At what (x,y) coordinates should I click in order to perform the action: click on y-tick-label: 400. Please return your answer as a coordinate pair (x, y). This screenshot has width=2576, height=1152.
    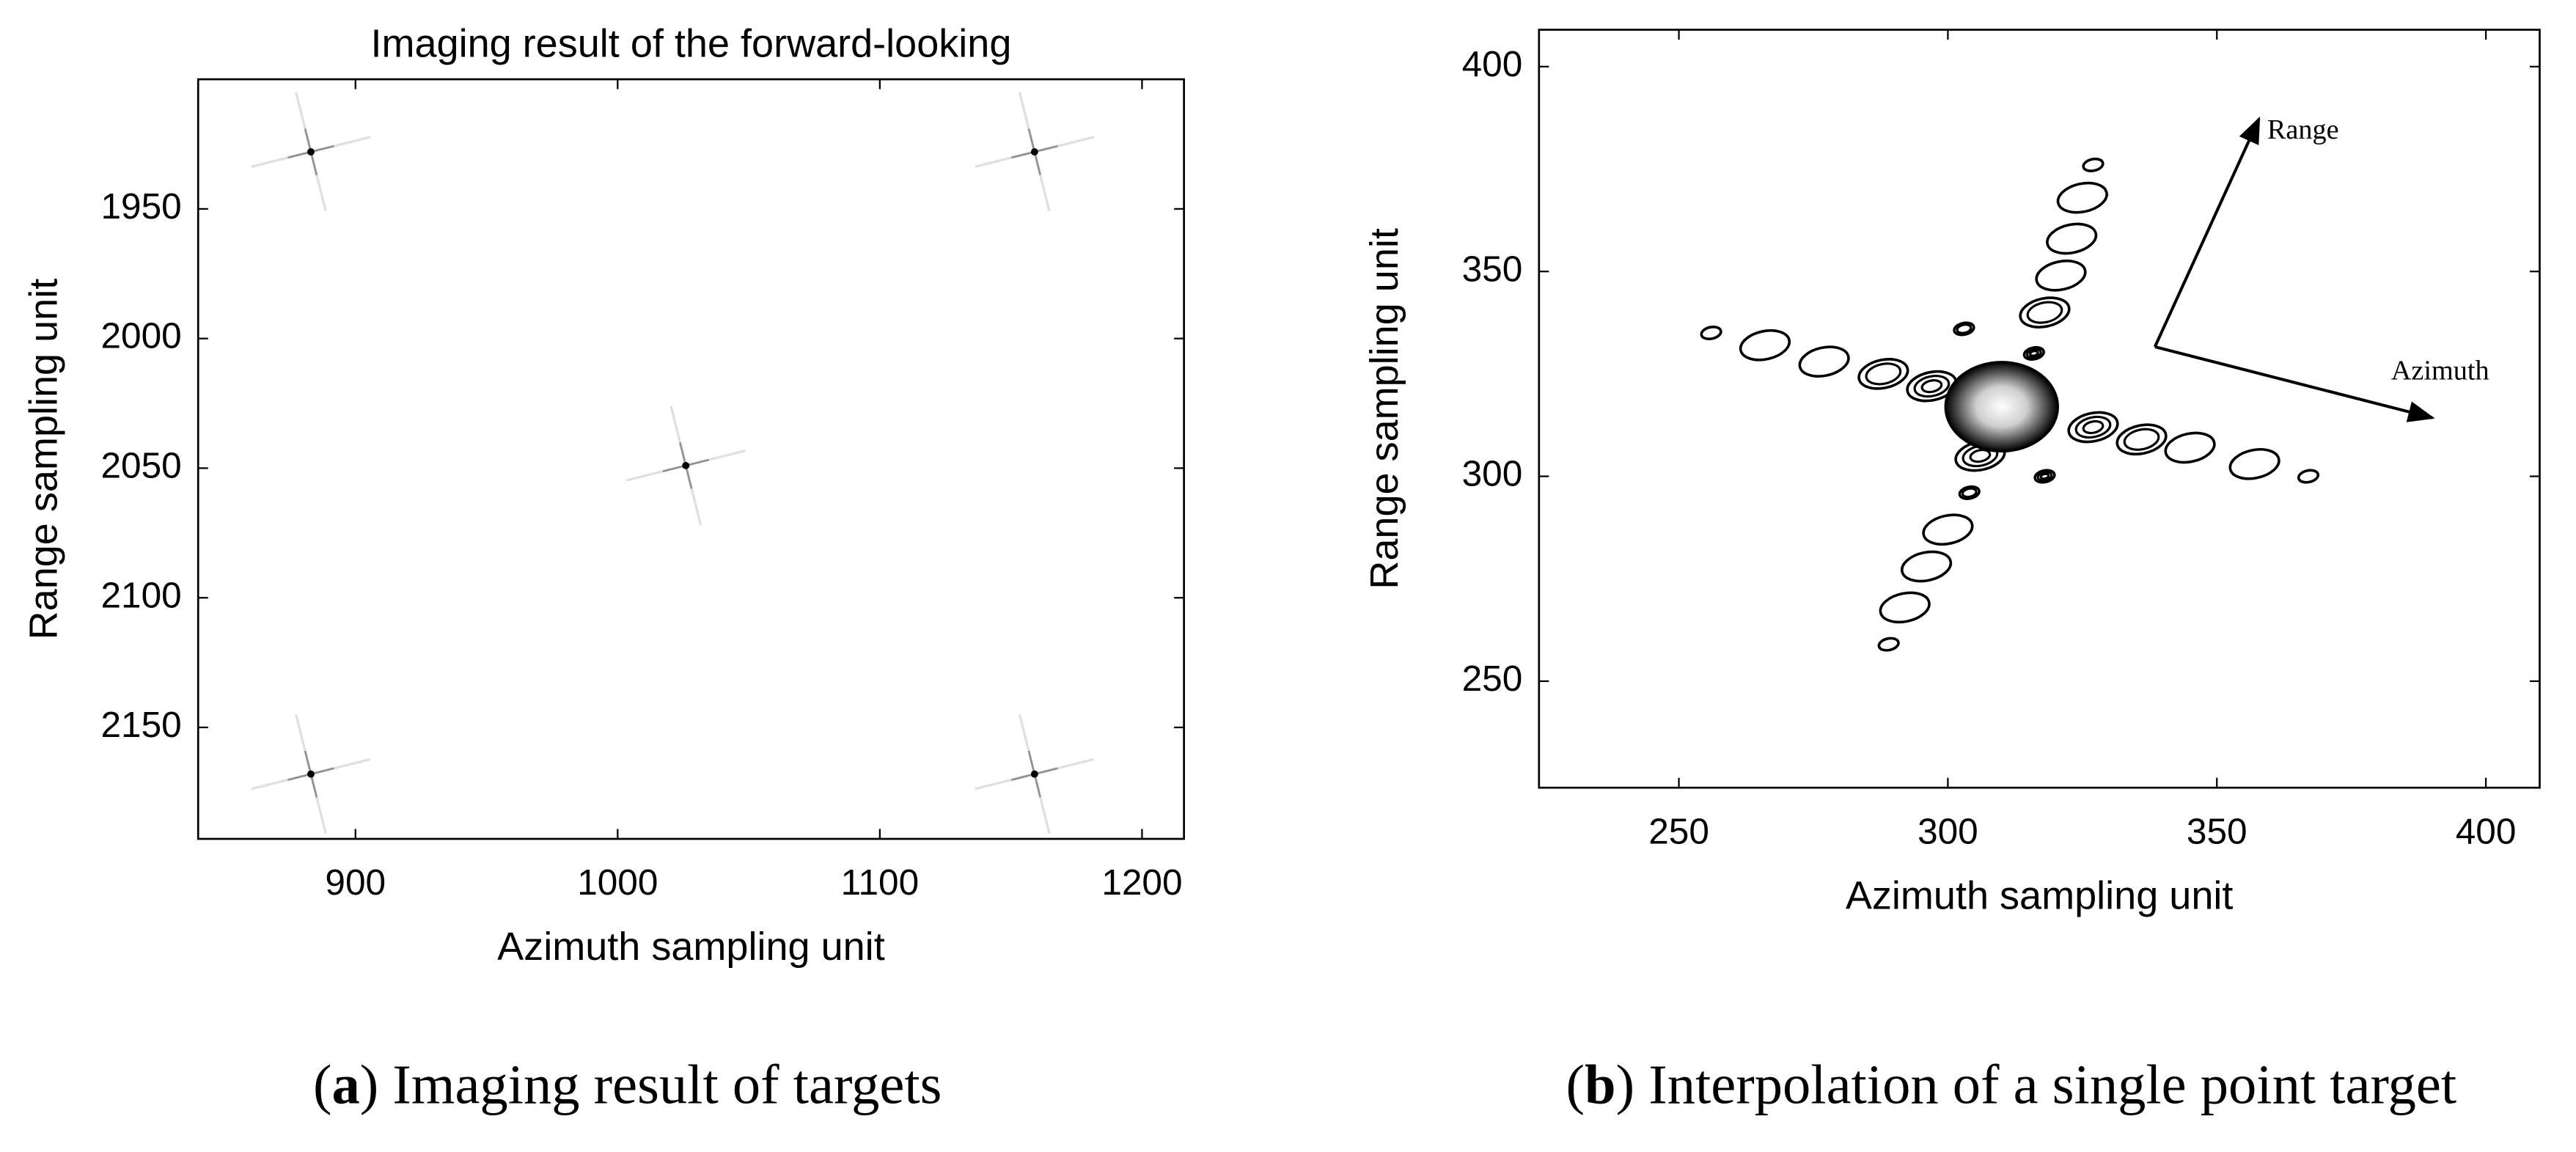
    Looking at the image, I should click on (1493, 64).